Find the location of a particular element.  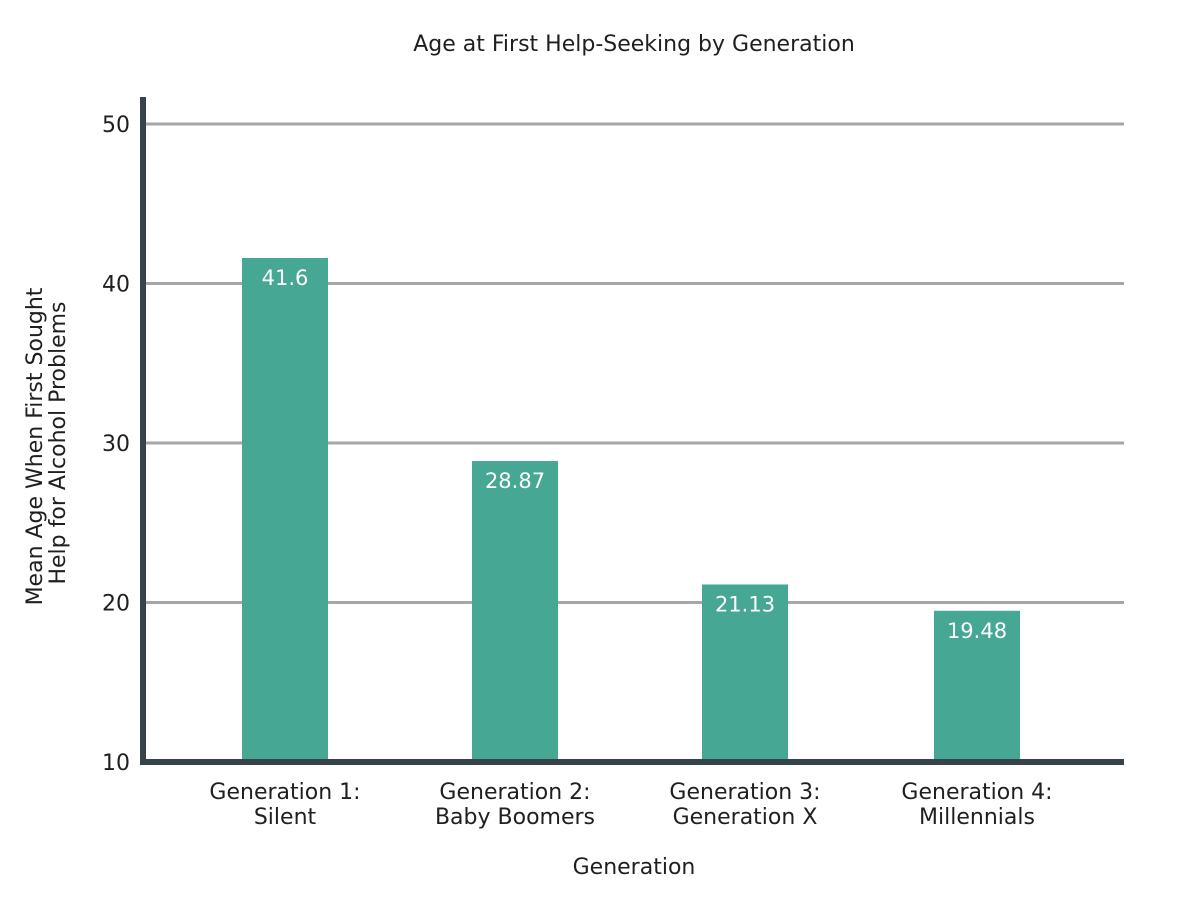

y-tick-label-10: 10 is located at coordinates (116, 763).